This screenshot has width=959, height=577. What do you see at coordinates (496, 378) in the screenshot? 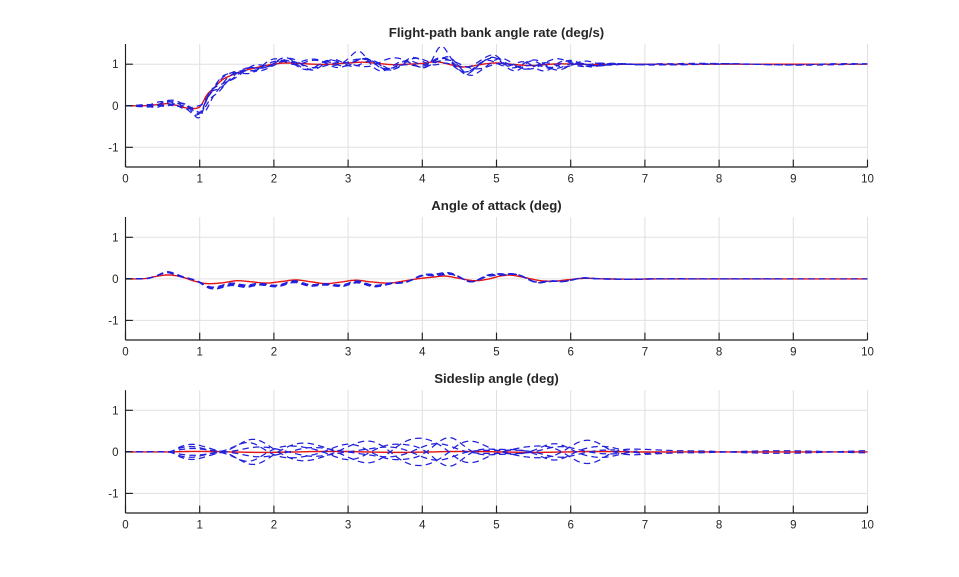
I see `svg-text: Sideslip angle (deg)` at bounding box center [496, 378].